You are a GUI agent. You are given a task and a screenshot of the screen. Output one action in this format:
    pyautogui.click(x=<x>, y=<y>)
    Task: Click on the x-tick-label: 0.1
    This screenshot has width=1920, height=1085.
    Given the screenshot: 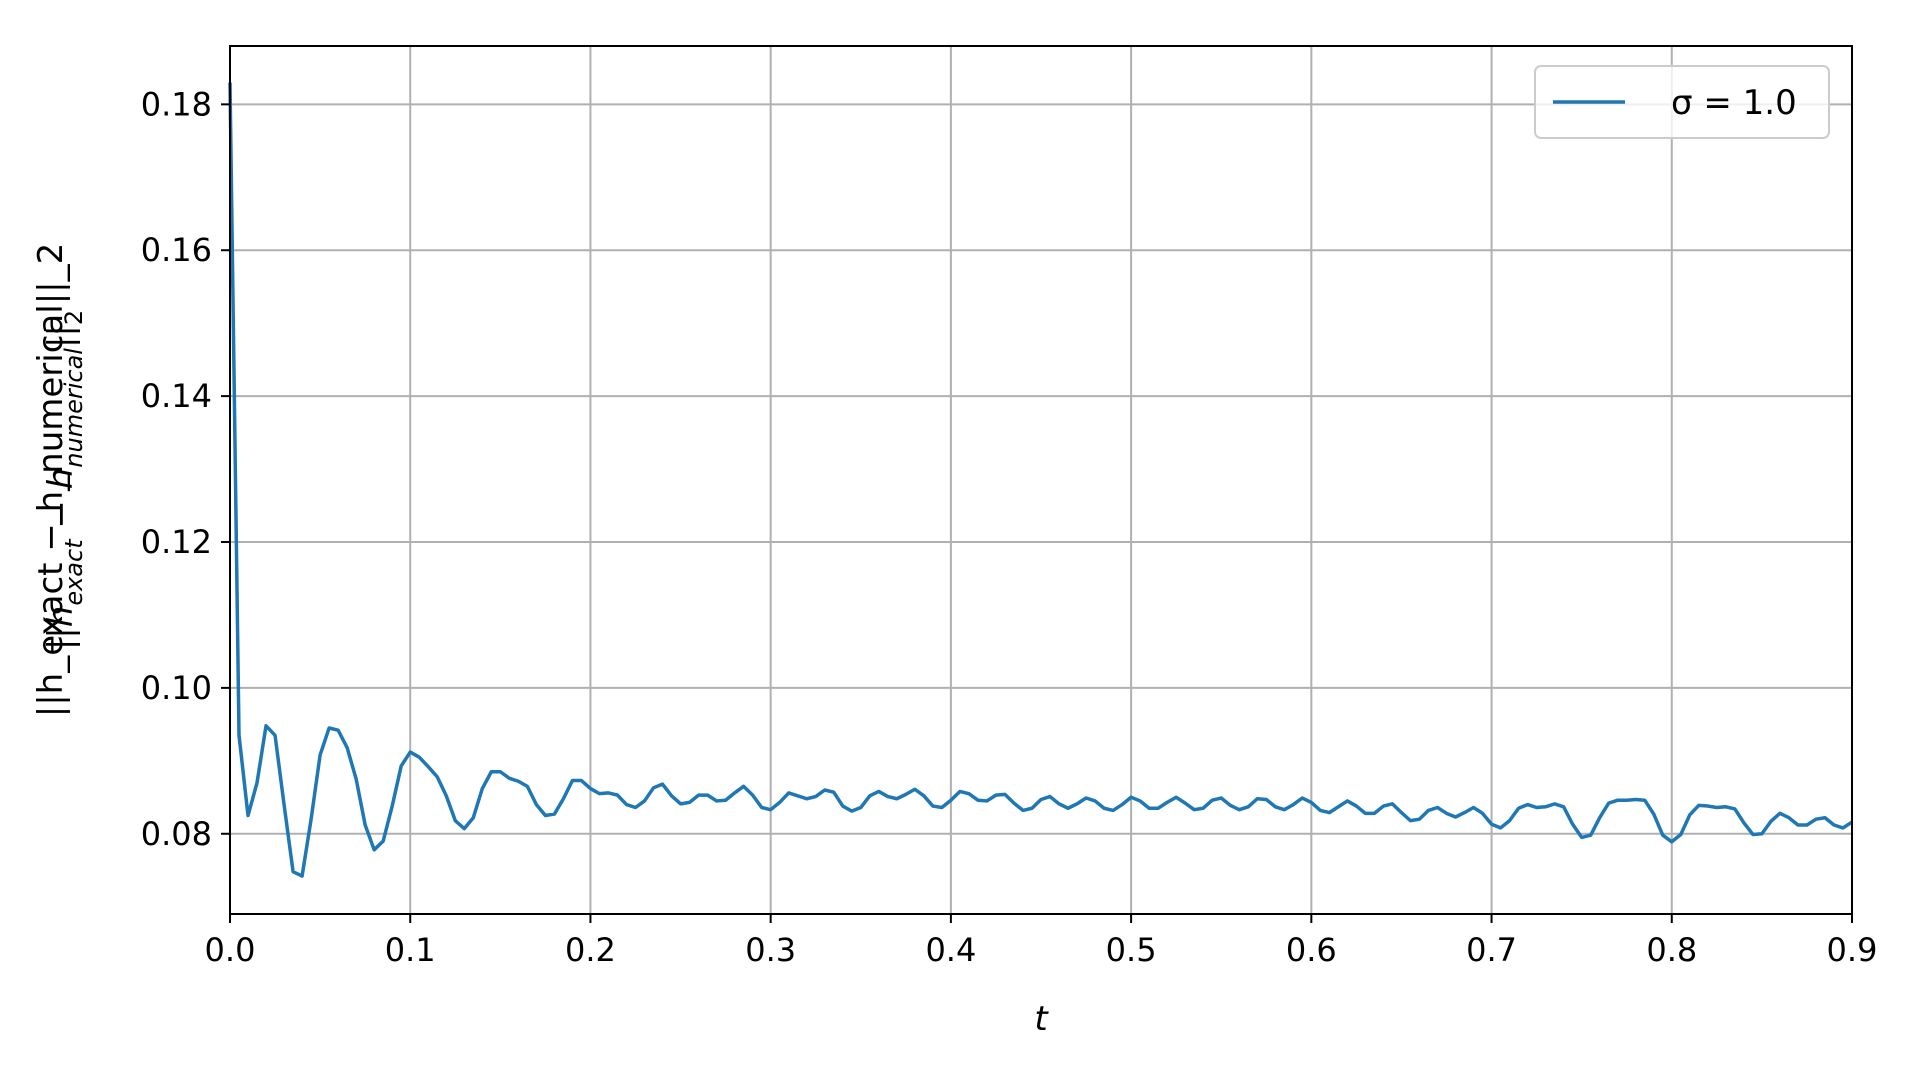 What is the action you would take?
    pyautogui.click(x=410, y=950)
    